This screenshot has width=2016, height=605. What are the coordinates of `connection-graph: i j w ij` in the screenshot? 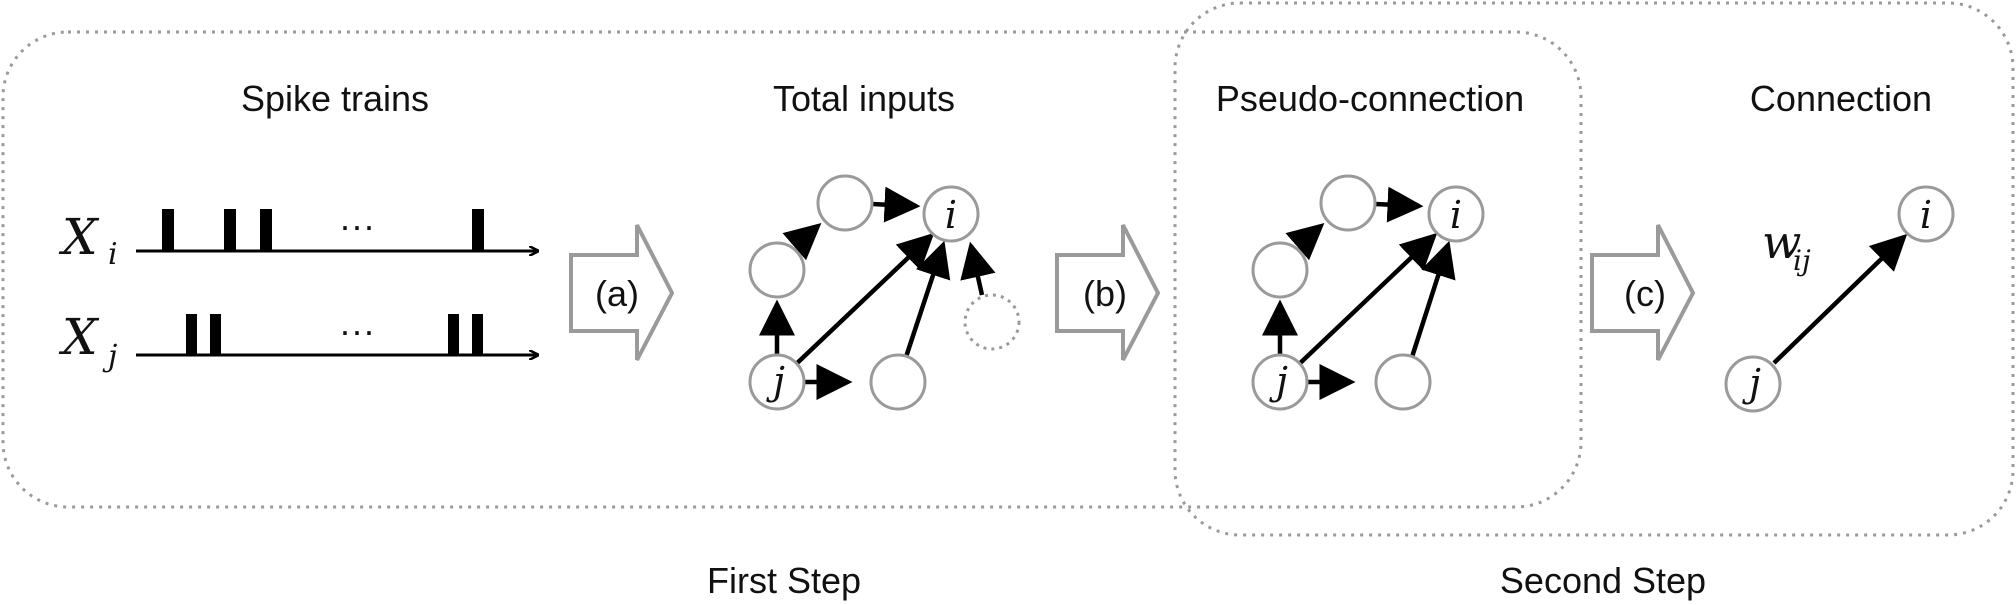 It's located at (1839, 299).